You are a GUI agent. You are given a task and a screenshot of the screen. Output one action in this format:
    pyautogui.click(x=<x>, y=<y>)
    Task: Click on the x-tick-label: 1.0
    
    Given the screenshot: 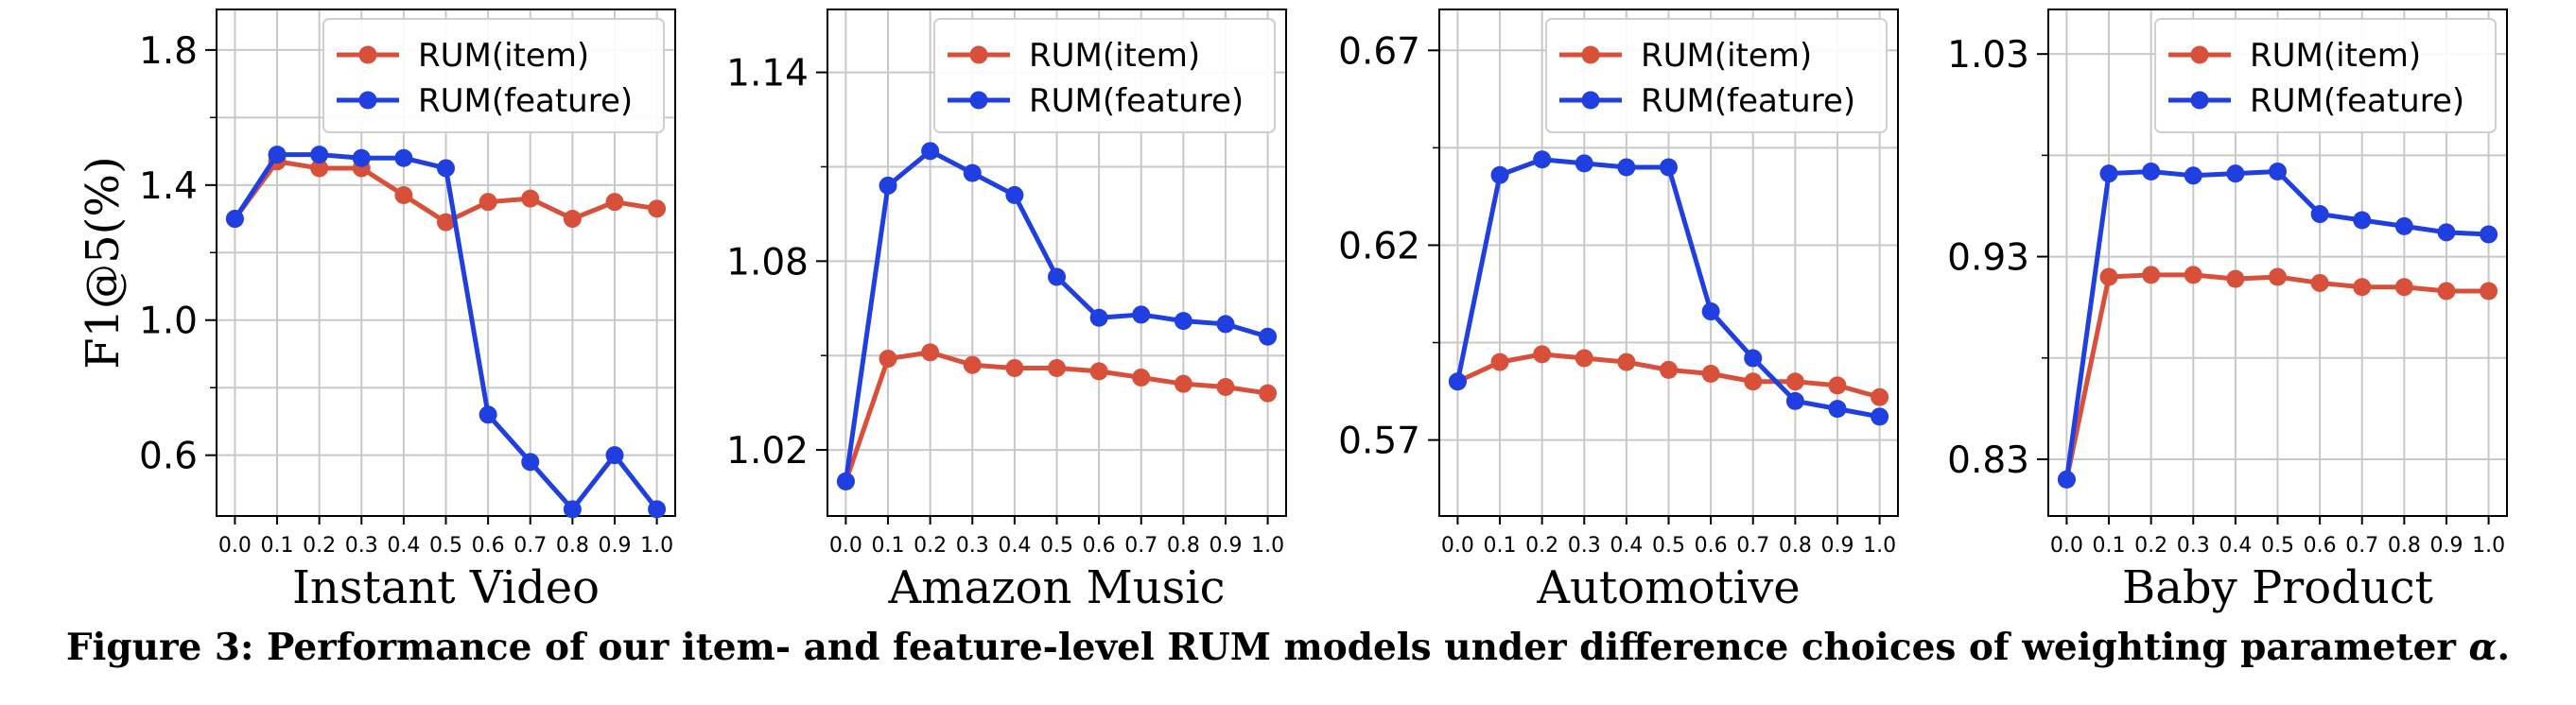 What is the action you would take?
    pyautogui.click(x=2488, y=546)
    